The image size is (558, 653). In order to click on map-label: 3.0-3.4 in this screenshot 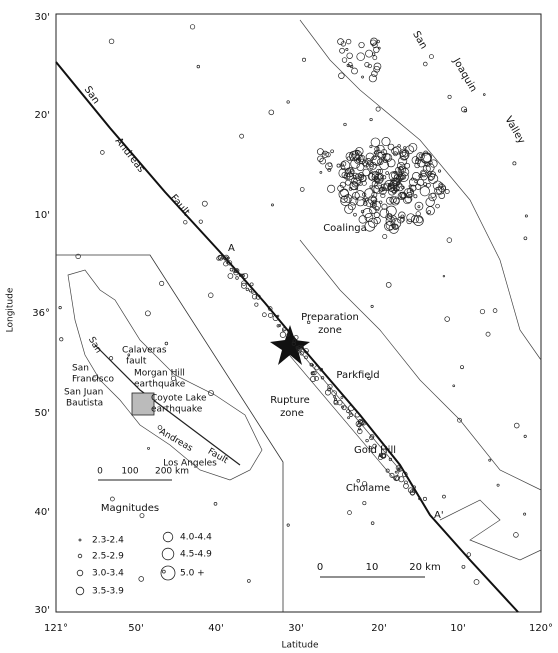, I will do `click(108, 574)`.